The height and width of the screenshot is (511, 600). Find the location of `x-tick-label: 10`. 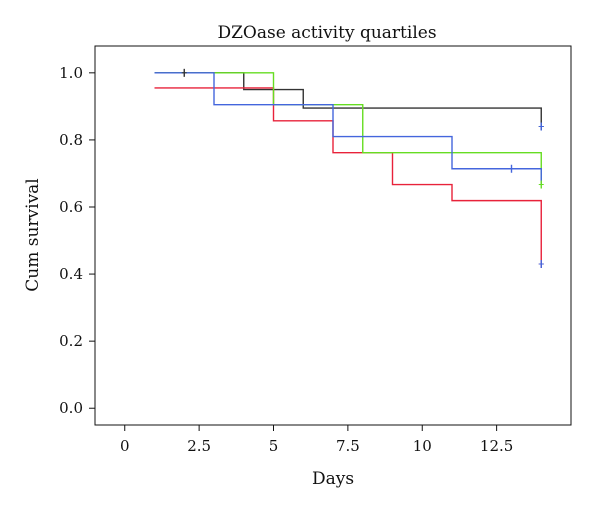

x-tick-label: 10 is located at coordinates (422, 446).